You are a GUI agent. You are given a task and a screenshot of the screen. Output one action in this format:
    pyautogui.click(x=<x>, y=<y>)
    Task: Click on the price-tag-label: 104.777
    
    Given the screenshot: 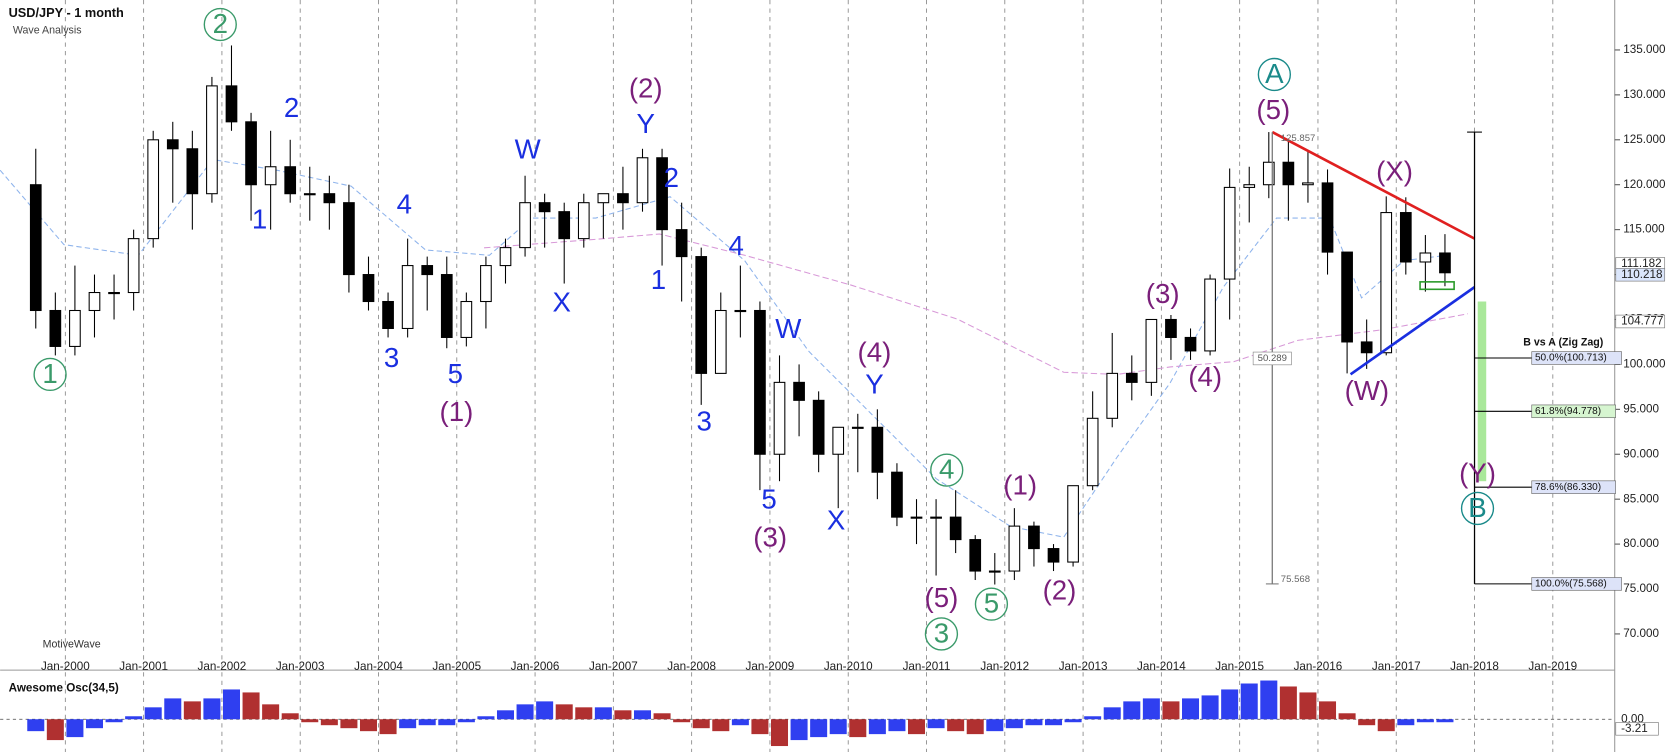 What is the action you would take?
    pyautogui.click(x=1642, y=321)
    